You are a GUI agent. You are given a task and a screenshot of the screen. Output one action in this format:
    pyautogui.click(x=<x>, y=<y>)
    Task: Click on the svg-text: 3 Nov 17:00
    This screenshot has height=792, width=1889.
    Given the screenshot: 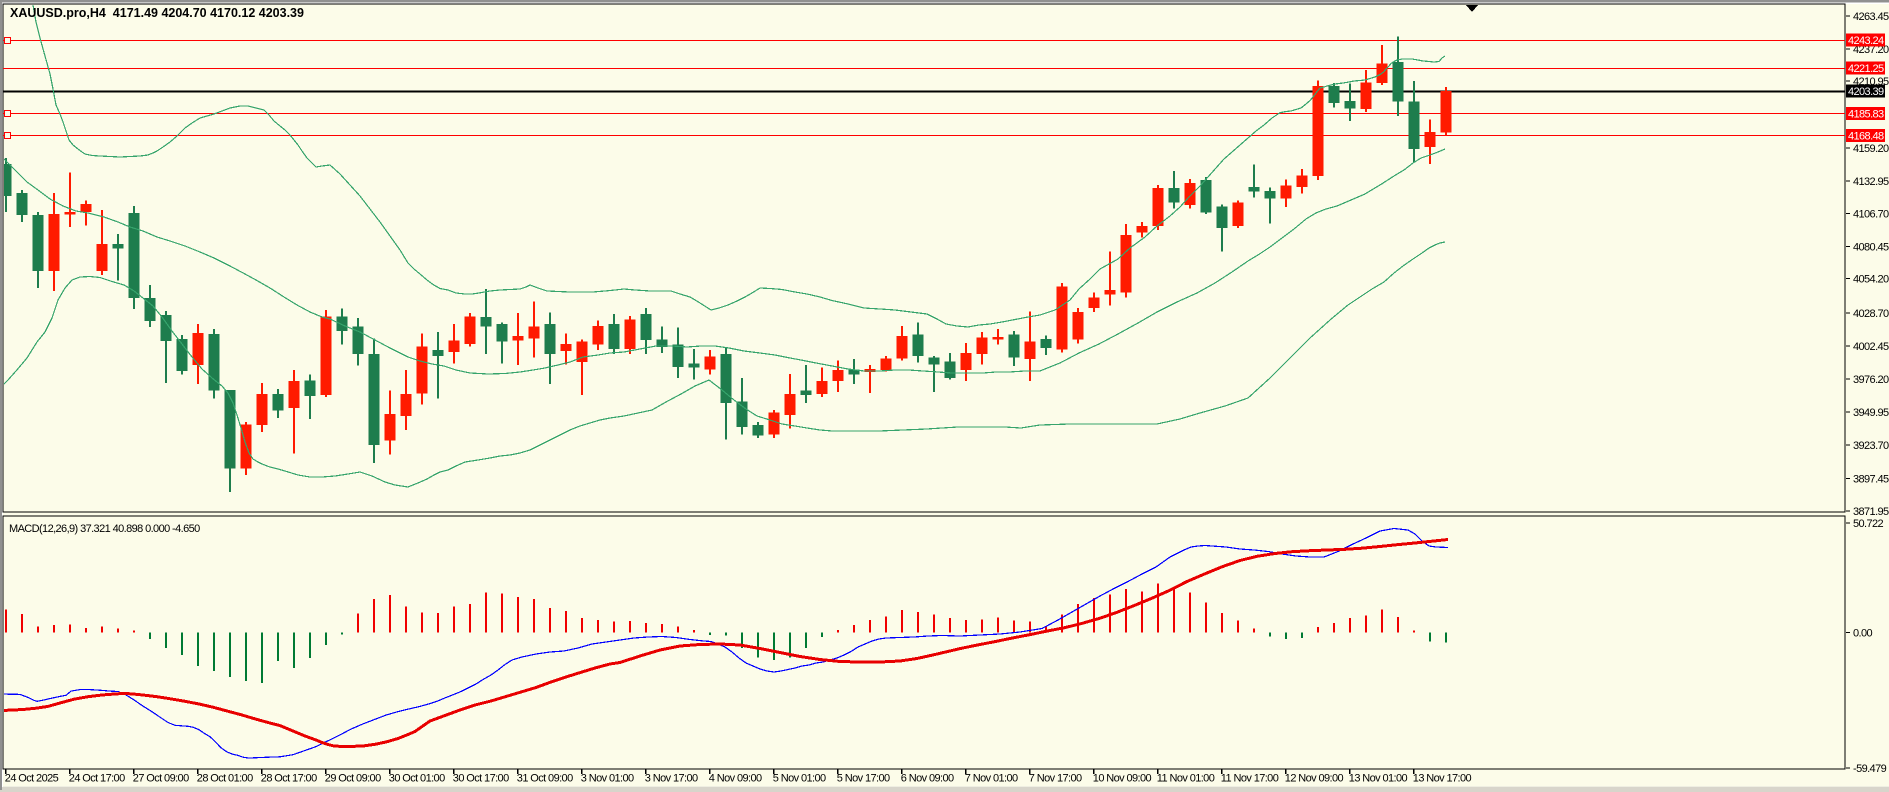 What is the action you would take?
    pyautogui.click(x=671, y=779)
    